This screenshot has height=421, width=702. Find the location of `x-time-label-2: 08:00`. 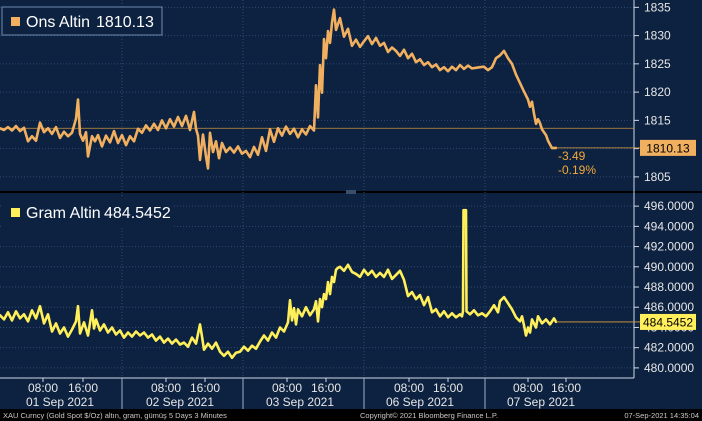

x-time-label-2: 08:00 is located at coordinates (166, 388).